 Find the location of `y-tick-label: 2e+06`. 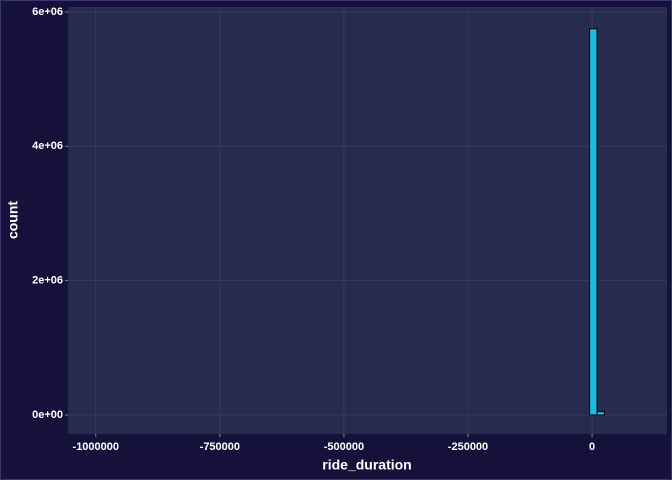

y-tick-label: 2e+06 is located at coordinates (47, 281).